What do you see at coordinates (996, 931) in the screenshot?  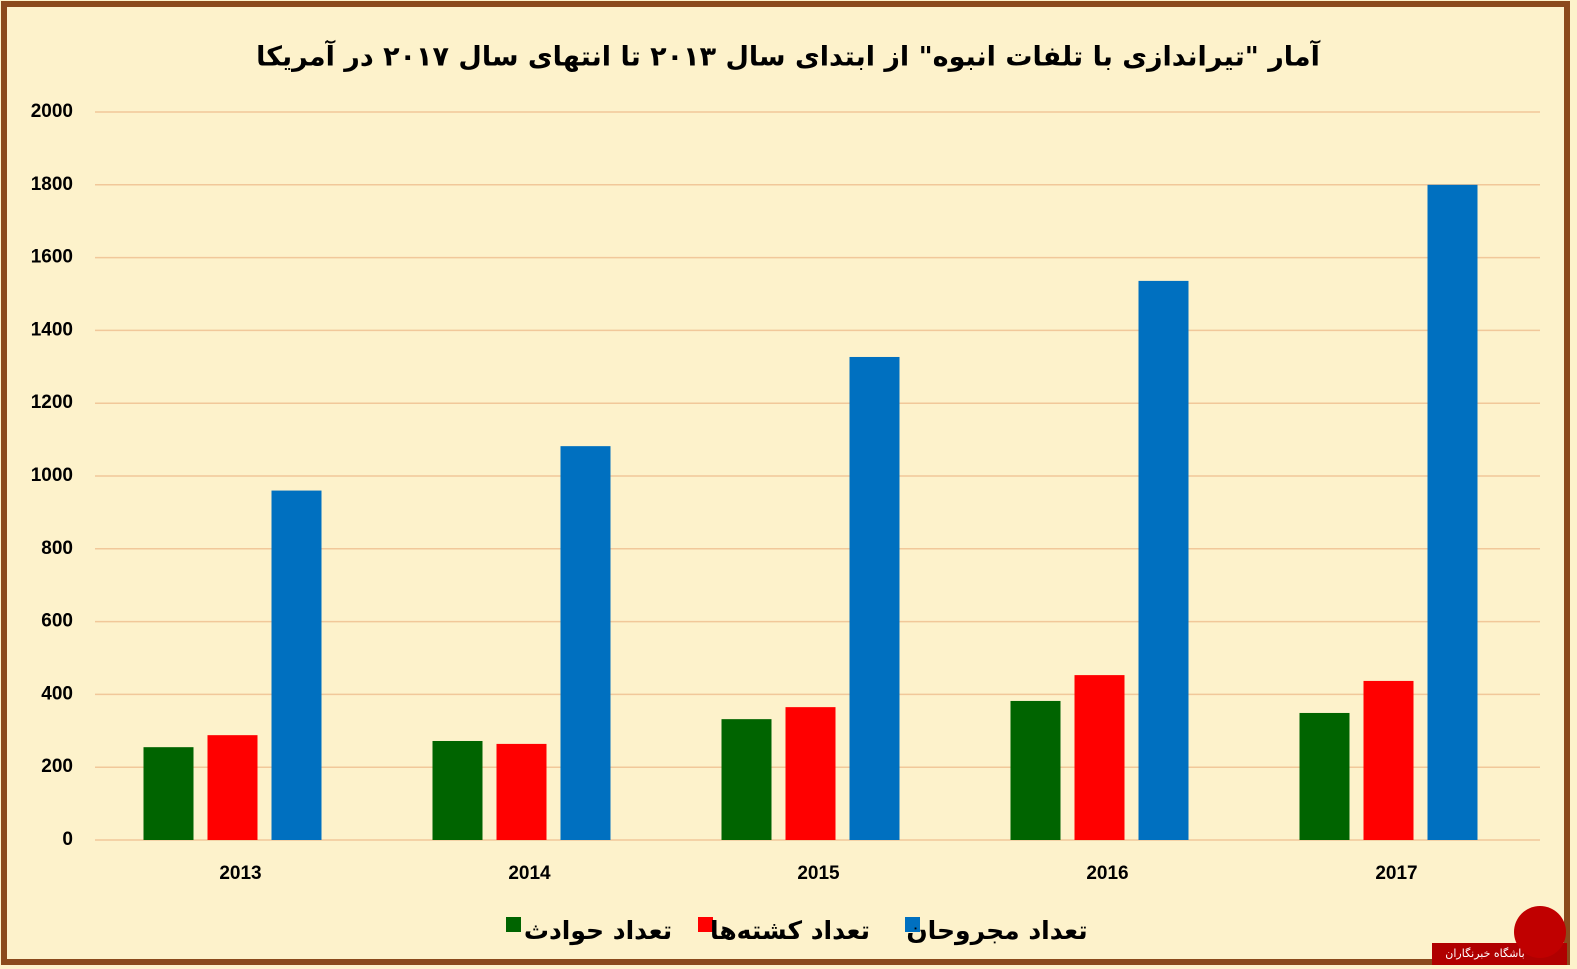 I see `legend-label: تعداد مجروحان` at bounding box center [996, 931].